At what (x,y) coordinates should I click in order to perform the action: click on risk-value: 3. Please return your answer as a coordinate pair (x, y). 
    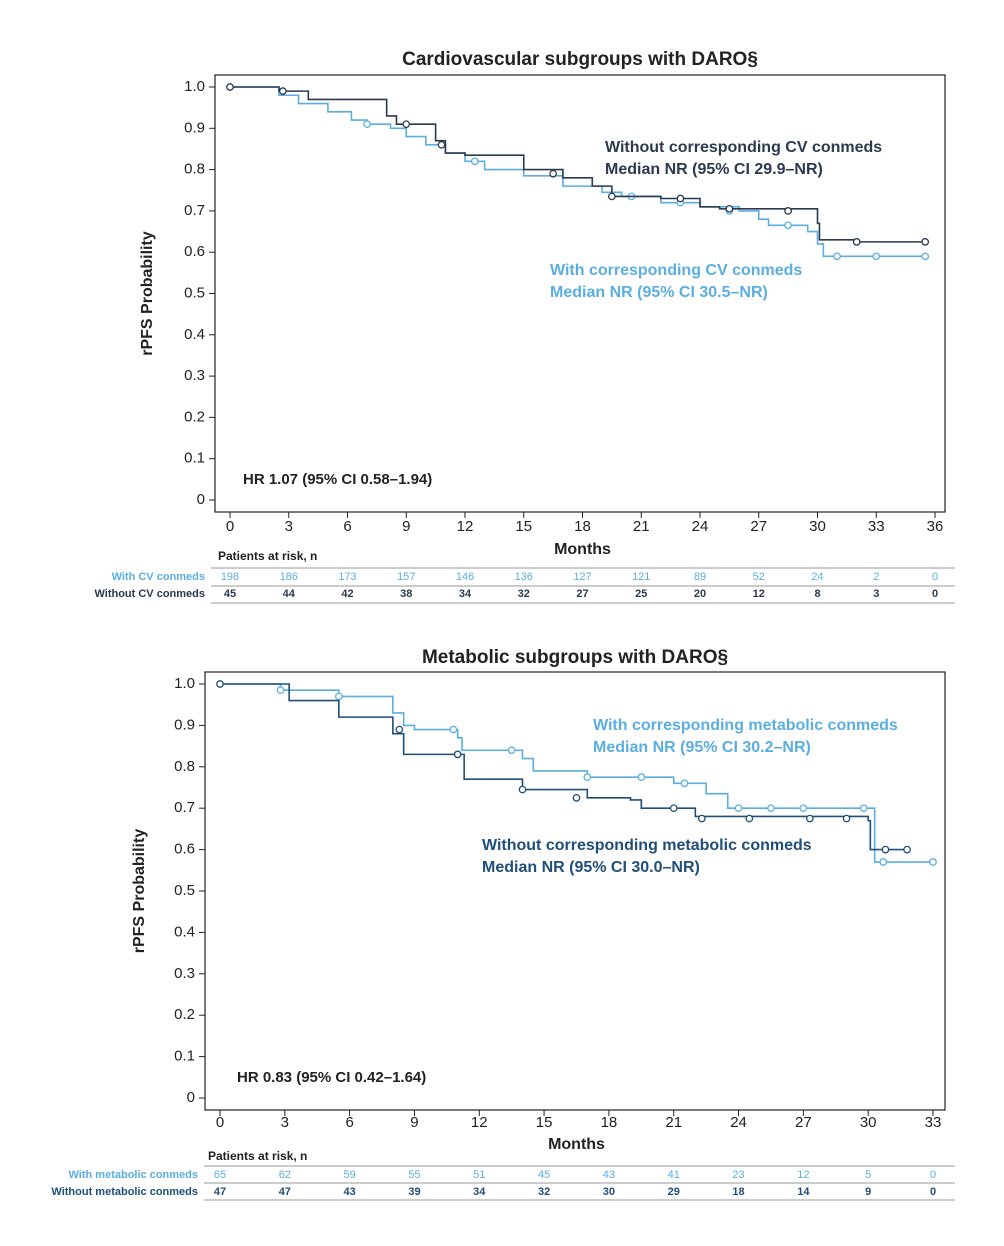
    Looking at the image, I should click on (876, 594).